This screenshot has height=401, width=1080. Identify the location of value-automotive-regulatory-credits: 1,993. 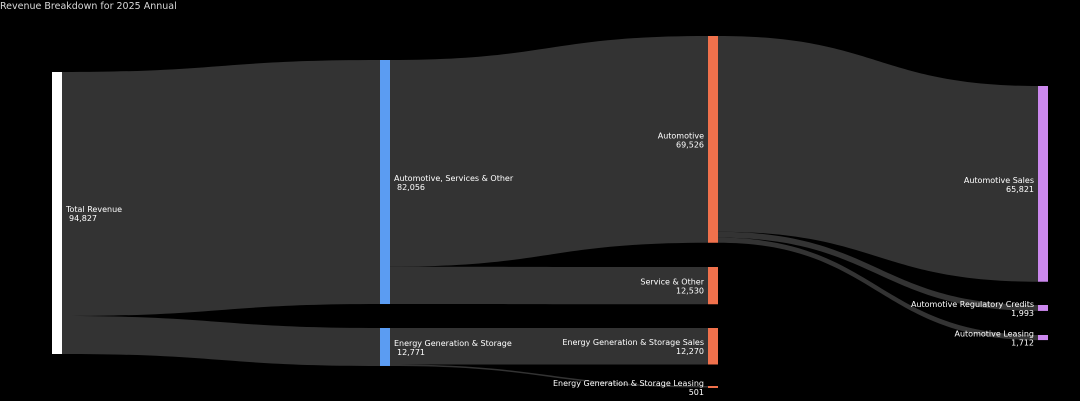
(1022, 313).